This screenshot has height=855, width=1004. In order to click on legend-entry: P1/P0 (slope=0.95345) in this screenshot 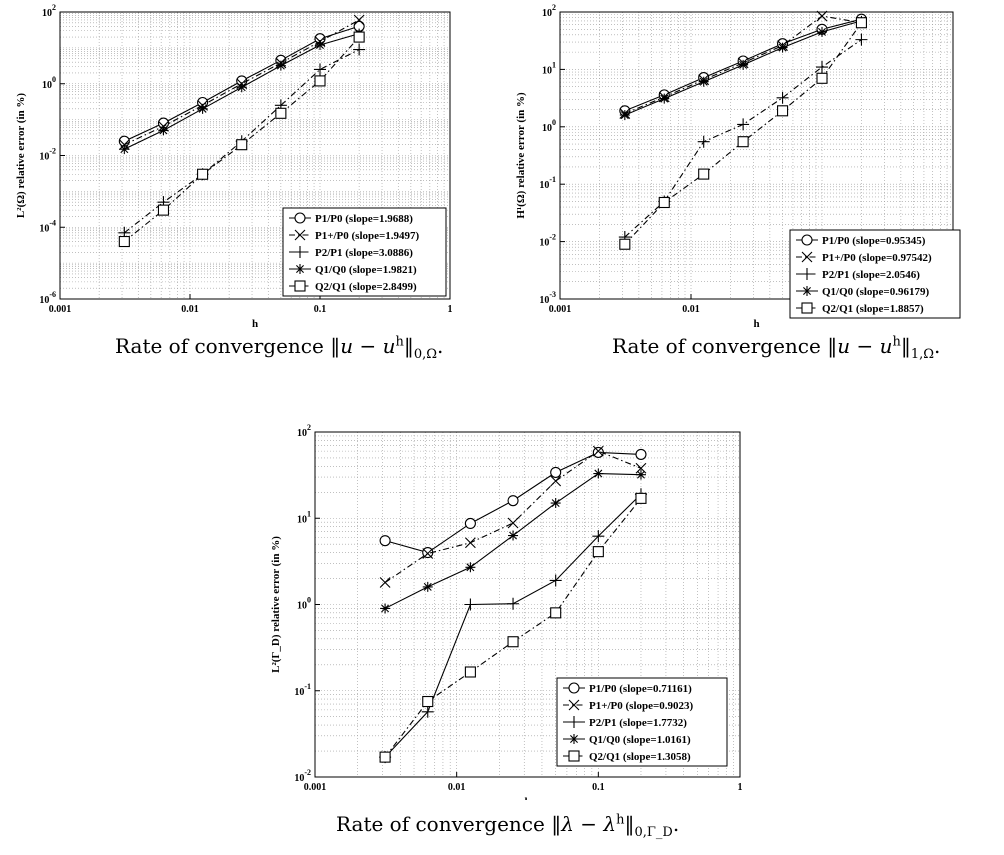, I will do `click(874, 241)`.